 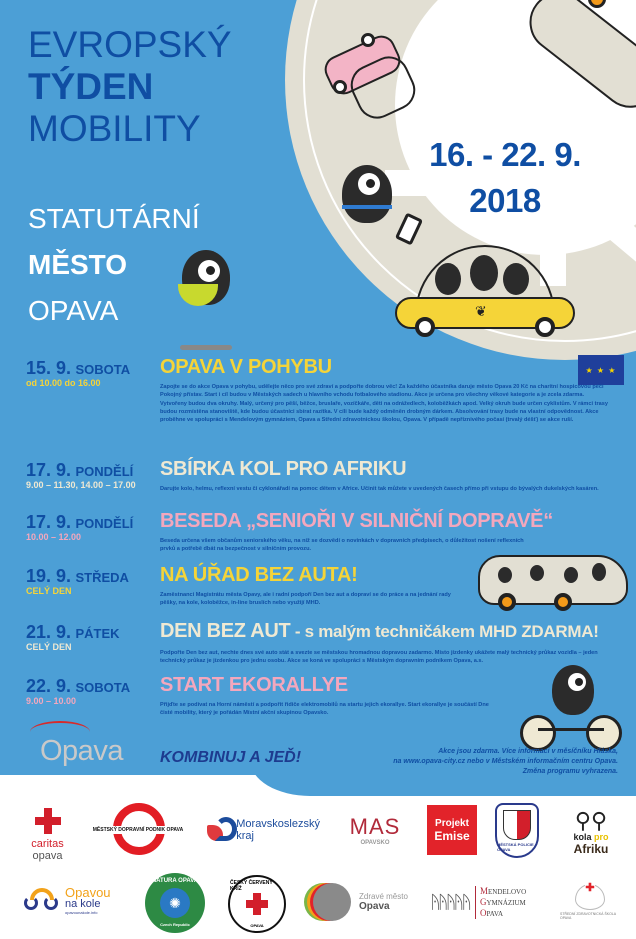 I want to click on event-title: START EKORALLYE, so click(x=254, y=685).